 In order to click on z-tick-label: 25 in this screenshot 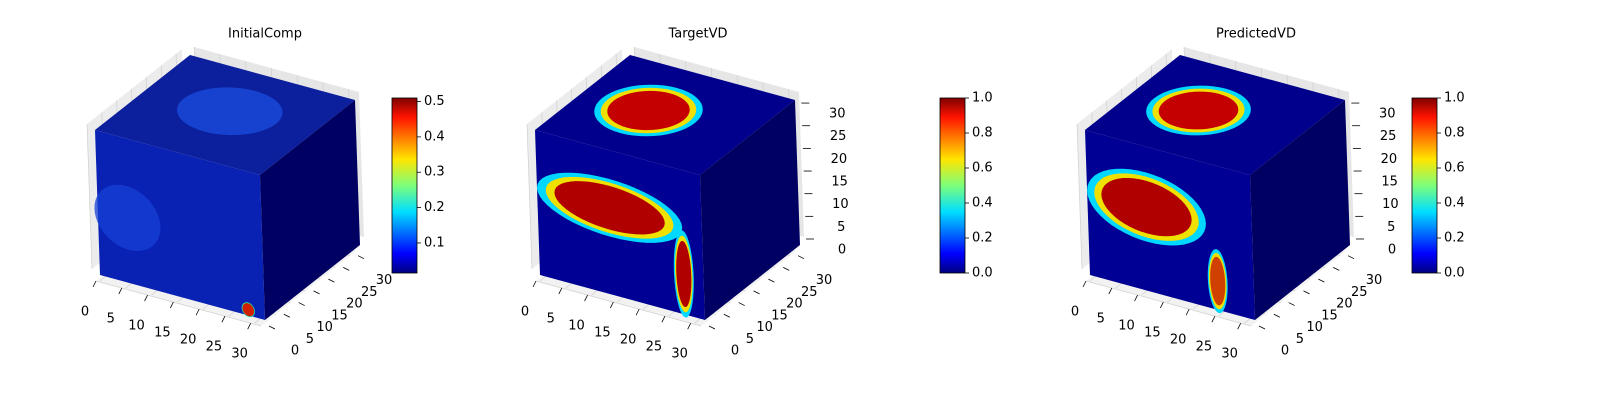, I will do `click(838, 136)`.